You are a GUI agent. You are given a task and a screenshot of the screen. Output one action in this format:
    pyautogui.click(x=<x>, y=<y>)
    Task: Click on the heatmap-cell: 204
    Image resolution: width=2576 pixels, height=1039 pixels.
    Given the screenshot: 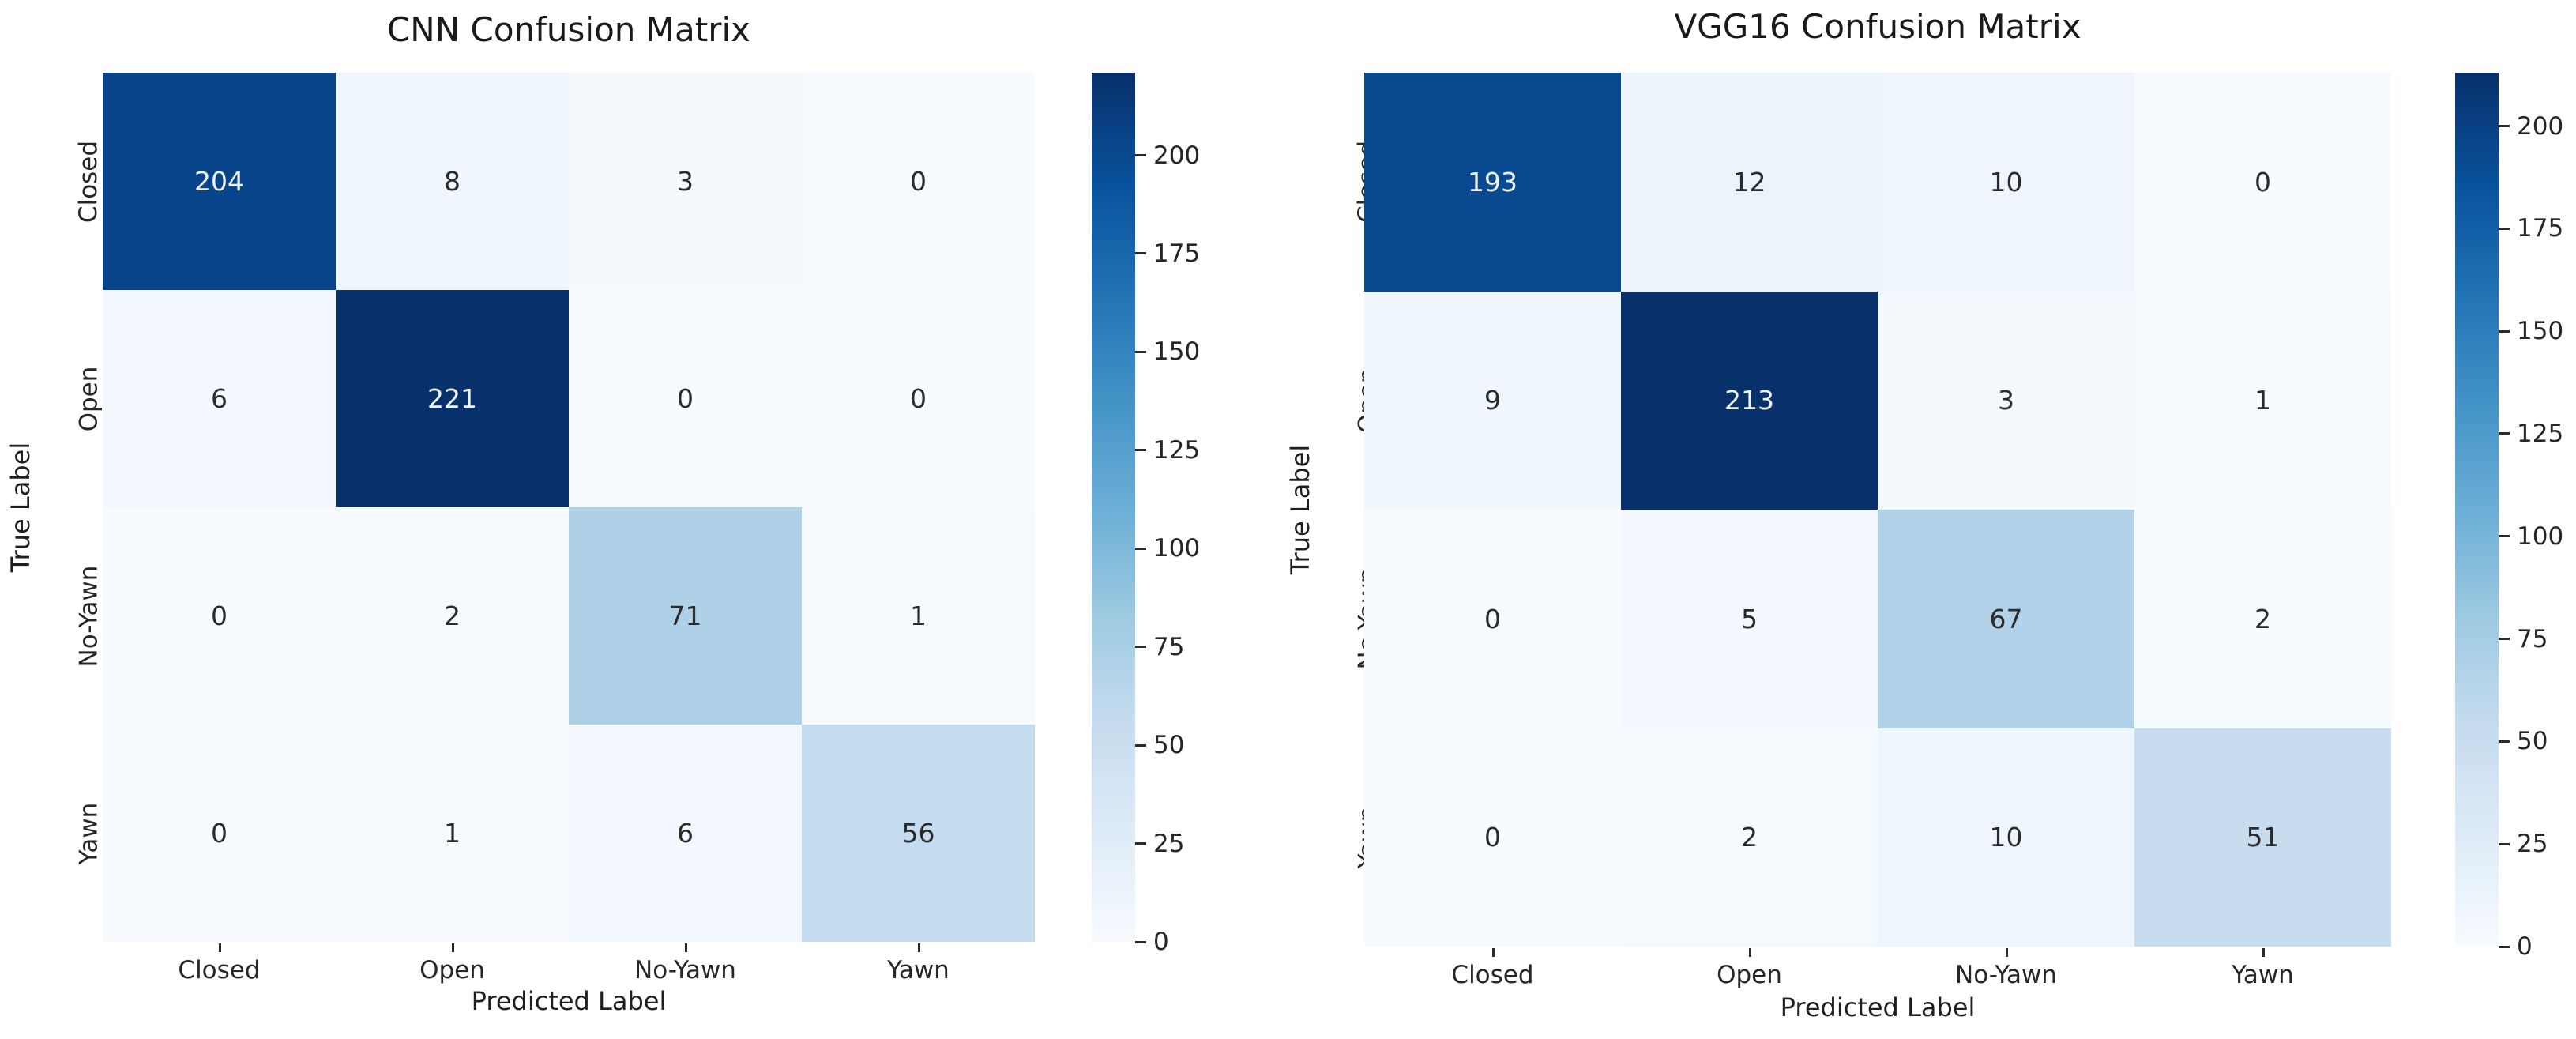 What is the action you would take?
    pyautogui.click(x=219, y=181)
    